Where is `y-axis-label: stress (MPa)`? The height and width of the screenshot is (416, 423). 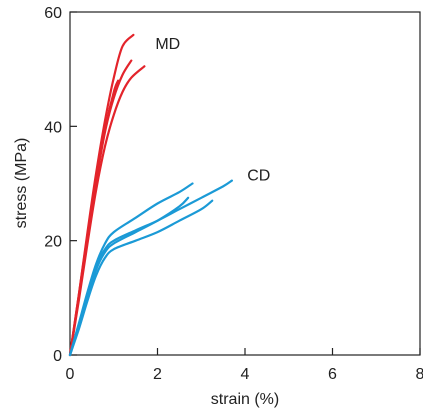
y-axis-label: stress (MPa) is located at coordinates (21, 183).